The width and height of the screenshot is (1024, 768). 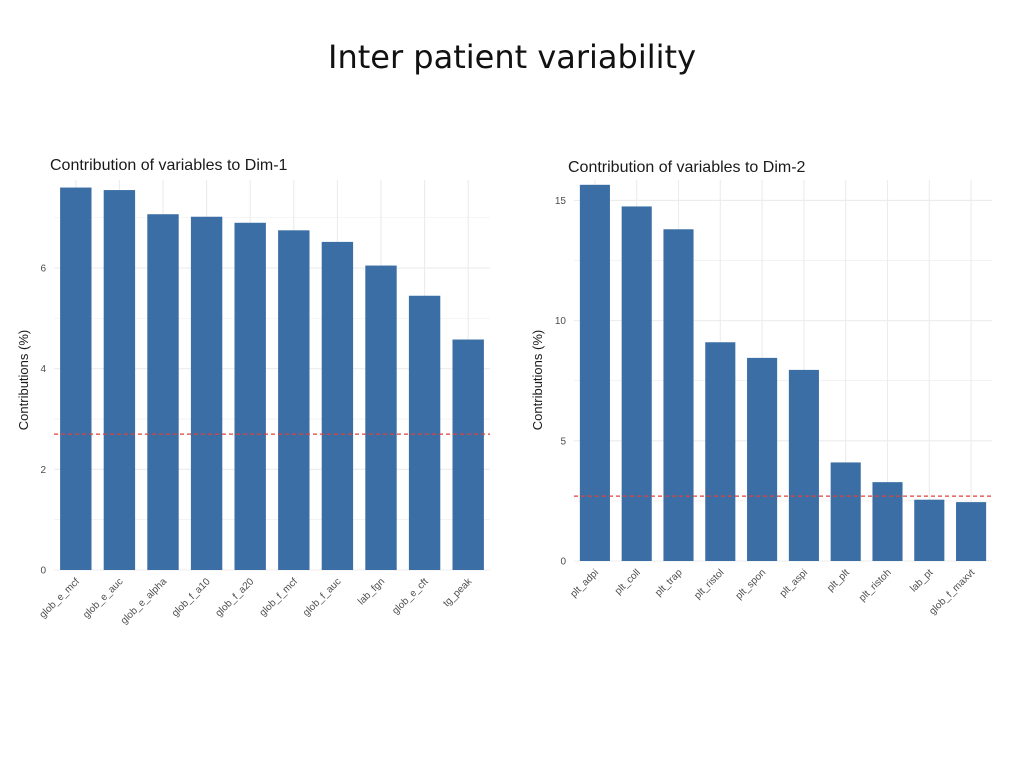 What do you see at coordinates (410, 596) in the screenshot?
I see `x-tick-label: glob_e_cft` at bounding box center [410, 596].